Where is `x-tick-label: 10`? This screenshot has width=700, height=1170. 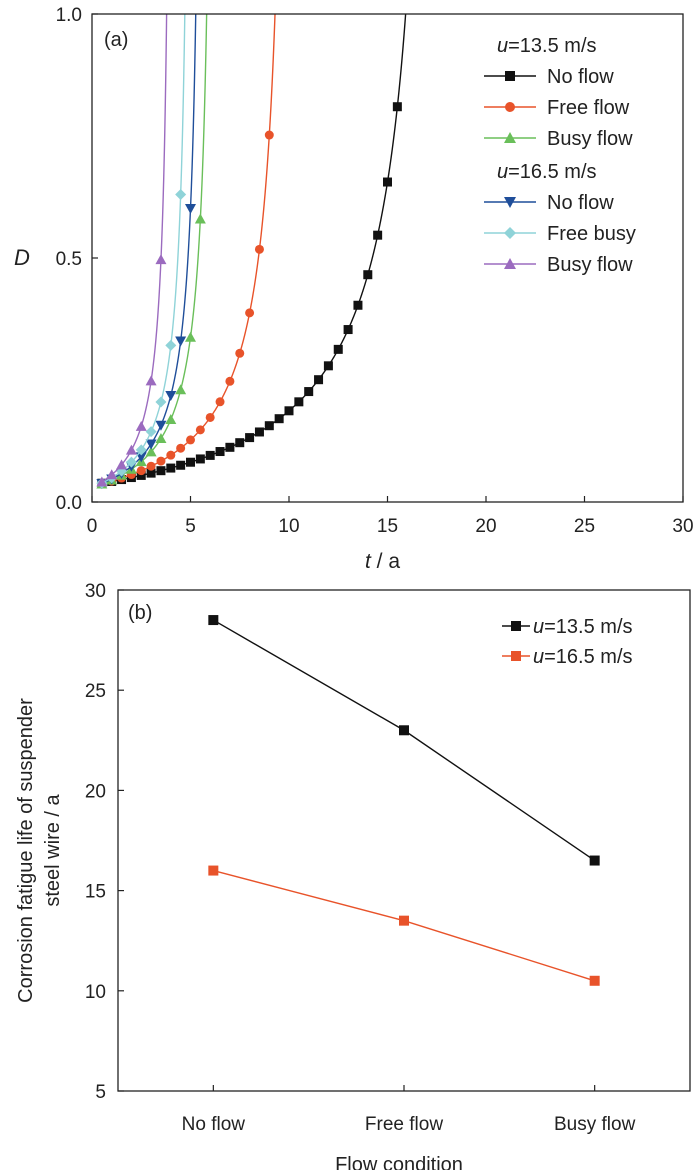
x-tick-label: 10 is located at coordinates (288, 526).